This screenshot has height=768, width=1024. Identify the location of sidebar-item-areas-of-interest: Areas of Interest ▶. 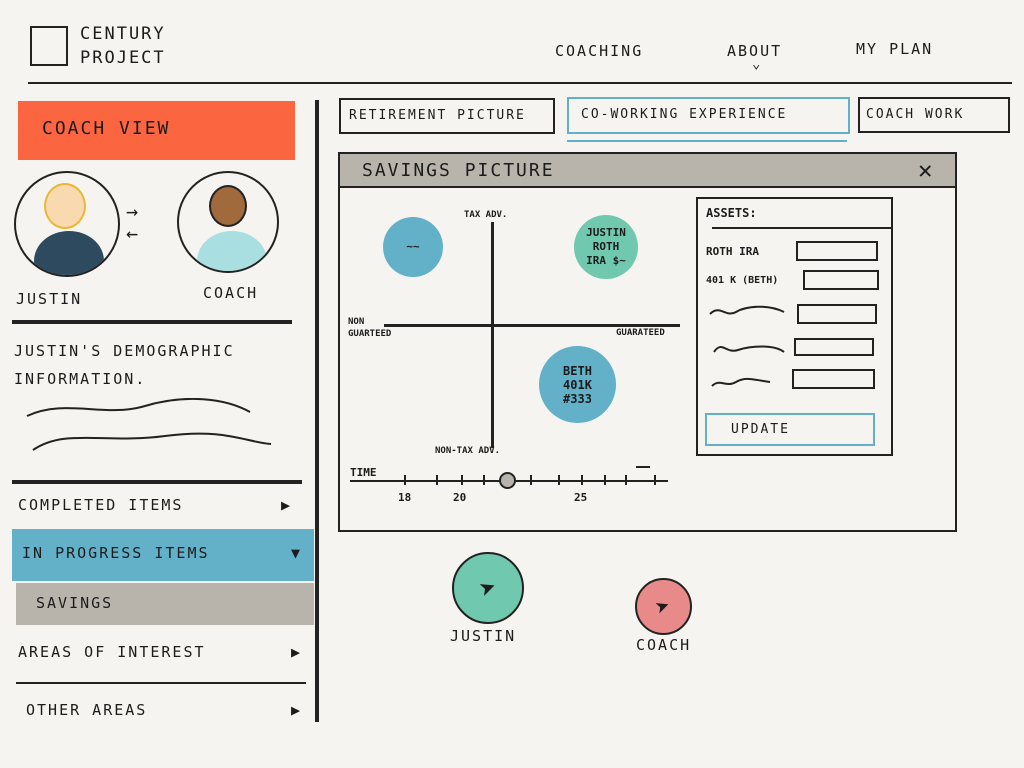
(162, 652).